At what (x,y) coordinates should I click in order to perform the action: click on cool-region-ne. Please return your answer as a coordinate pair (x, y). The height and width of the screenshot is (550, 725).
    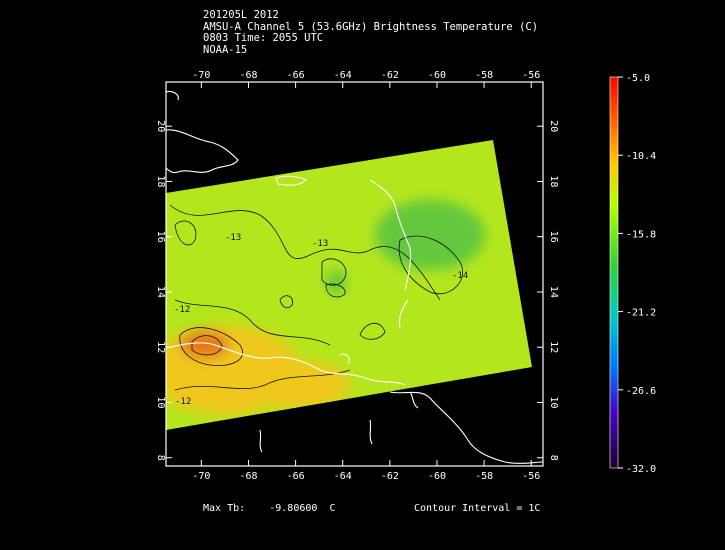
    Looking at the image, I should click on (430, 235).